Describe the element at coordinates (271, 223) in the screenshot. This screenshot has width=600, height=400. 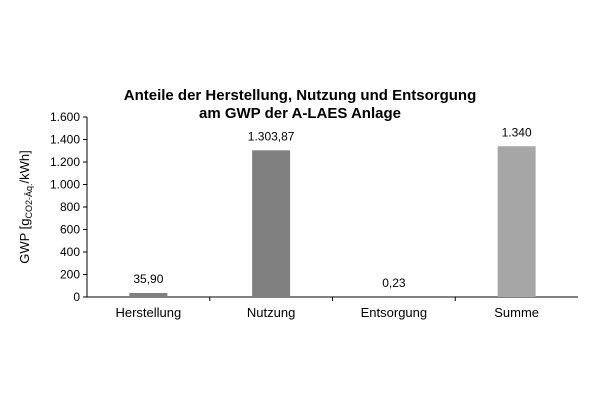
I see `bar-nutzung` at that location.